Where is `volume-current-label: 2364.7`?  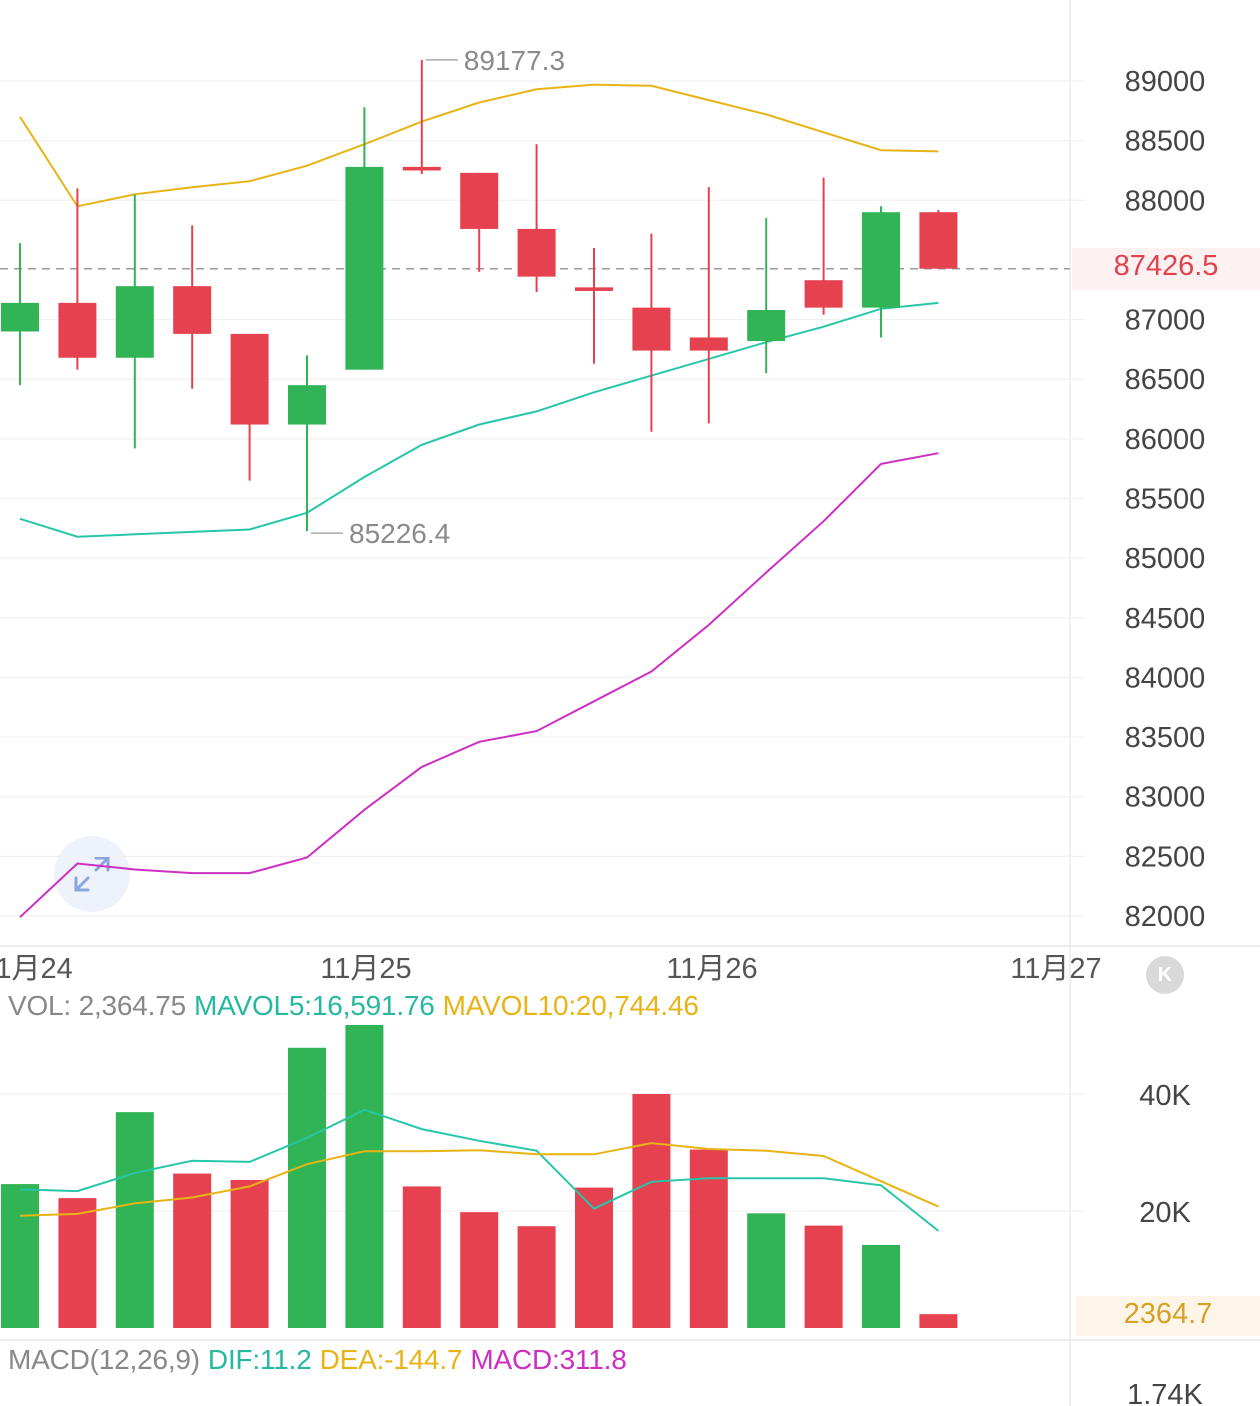 volume-current-label: 2364.7 is located at coordinates (1168, 1314).